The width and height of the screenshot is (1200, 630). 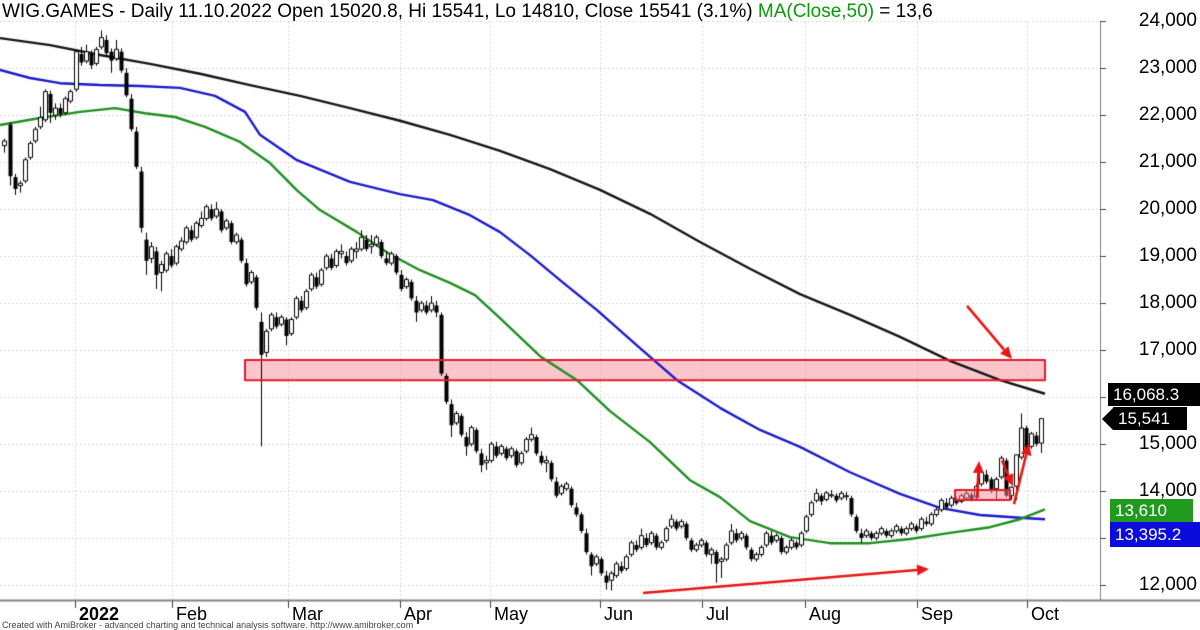 What do you see at coordinates (825, 614) in the screenshot?
I see `x-axis-label: Aug` at bounding box center [825, 614].